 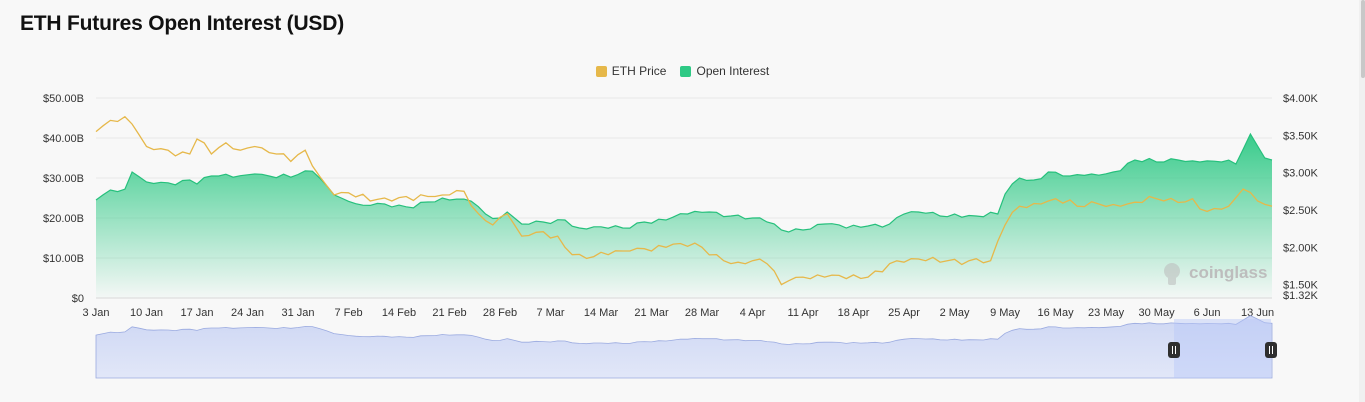 What do you see at coordinates (639, 71) in the screenshot?
I see `legend-label: ETH Price` at bounding box center [639, 71].